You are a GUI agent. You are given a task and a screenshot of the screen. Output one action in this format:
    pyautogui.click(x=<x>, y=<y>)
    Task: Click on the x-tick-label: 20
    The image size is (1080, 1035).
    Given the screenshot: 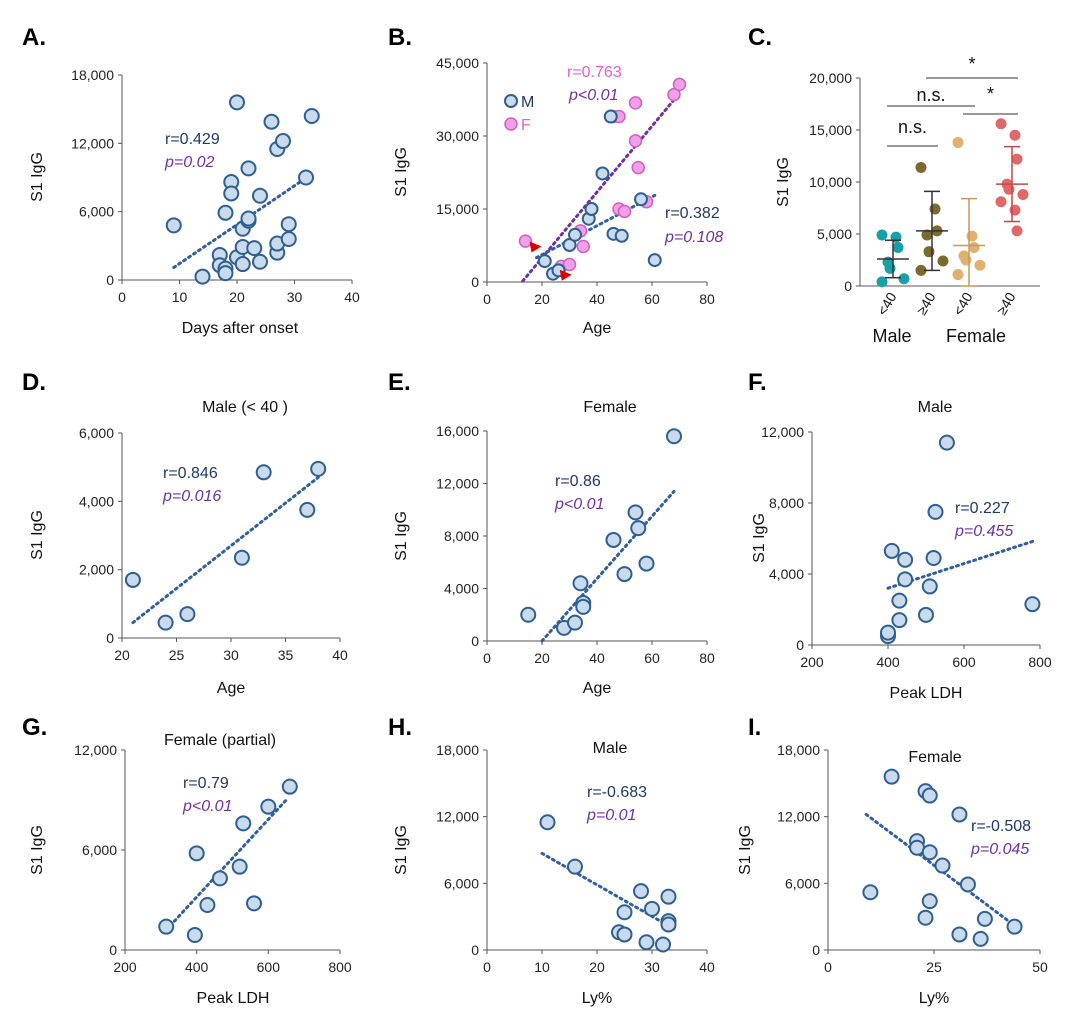 What is the action you would take?
    pyautogui.click(x=597, y=967)
    